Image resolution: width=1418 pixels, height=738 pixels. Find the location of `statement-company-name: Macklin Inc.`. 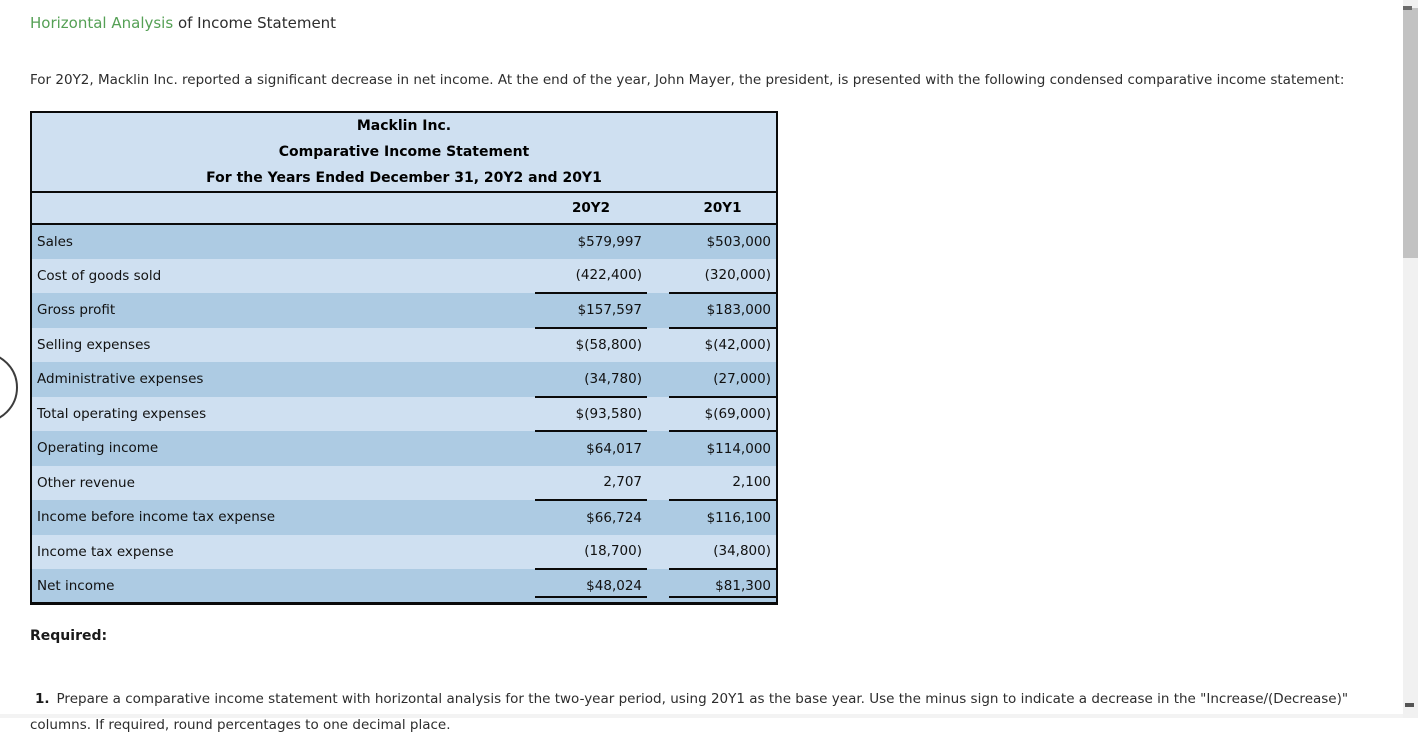

statement-company-name: Macklin Inc. is located at coordinates (404, 126).